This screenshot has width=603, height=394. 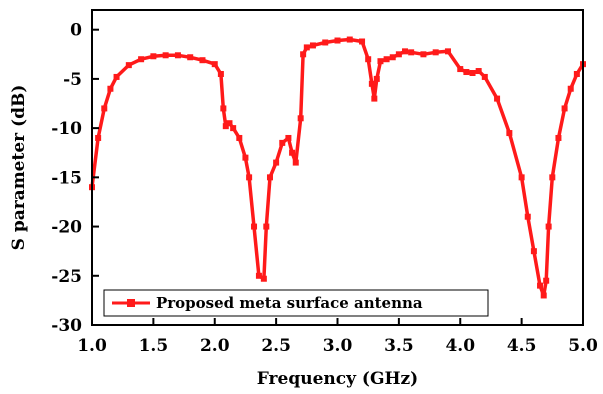 I want to click on legend-marker-sample, so click(x=131, y=303).